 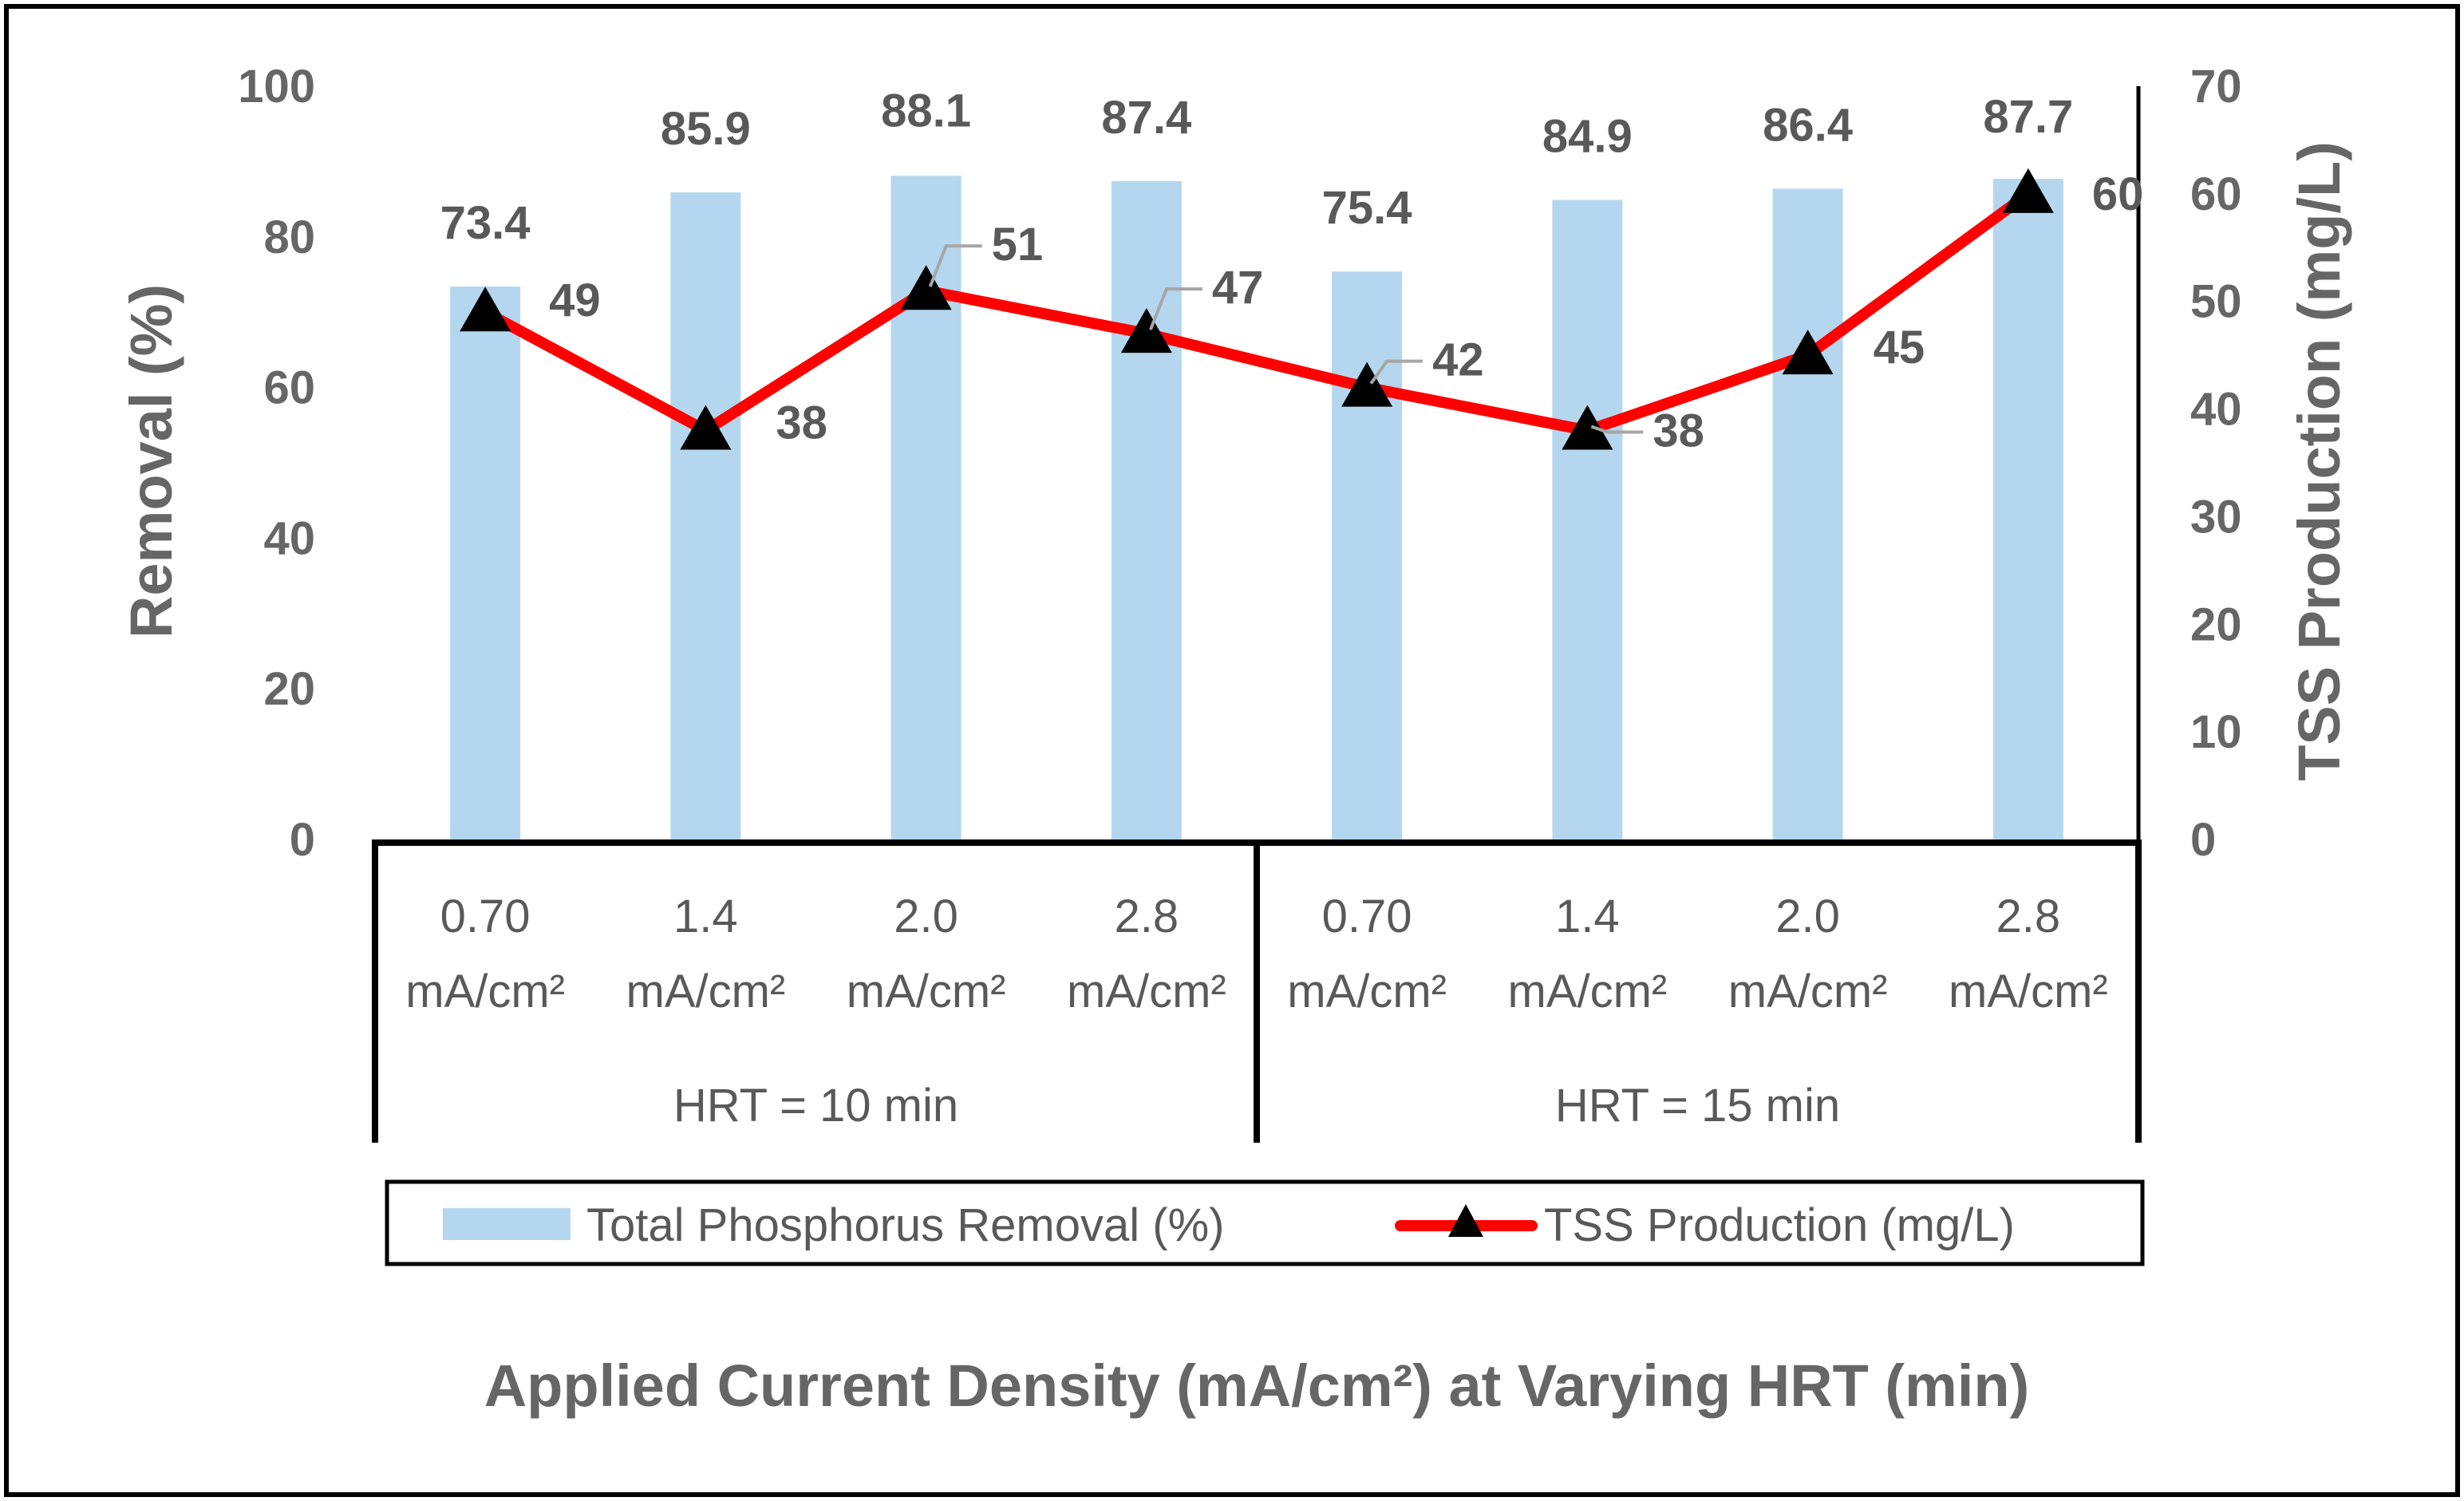 What do you see at coordinates (575, 301) in the screenshot?
I see `line-data-label: 49` at bounding box center [575, 301].